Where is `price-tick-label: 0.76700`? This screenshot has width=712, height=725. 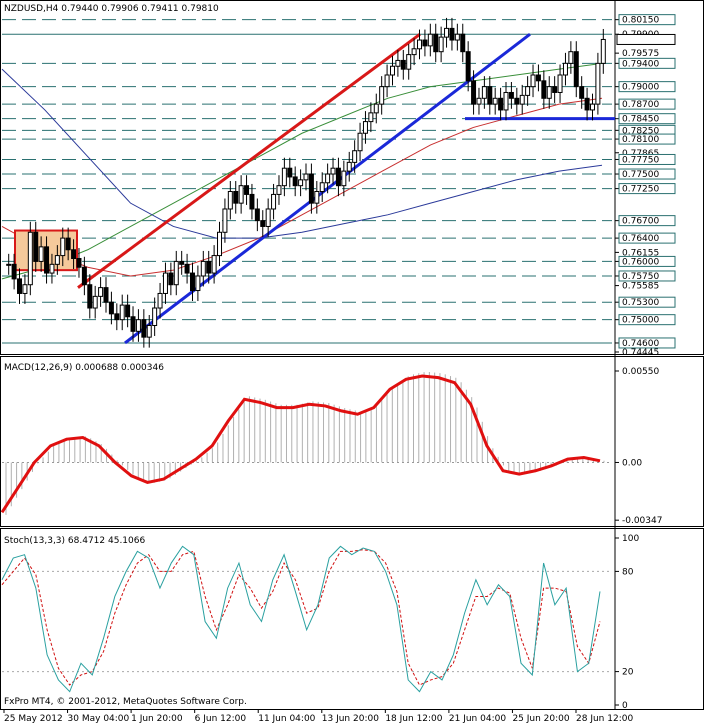 price-tick-label: 0.76700 is located at coordinates (640, 222).